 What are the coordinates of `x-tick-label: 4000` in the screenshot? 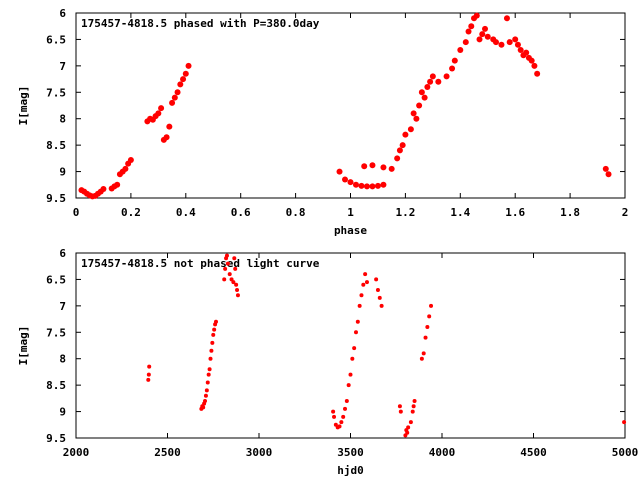 It's located at (442, 452).